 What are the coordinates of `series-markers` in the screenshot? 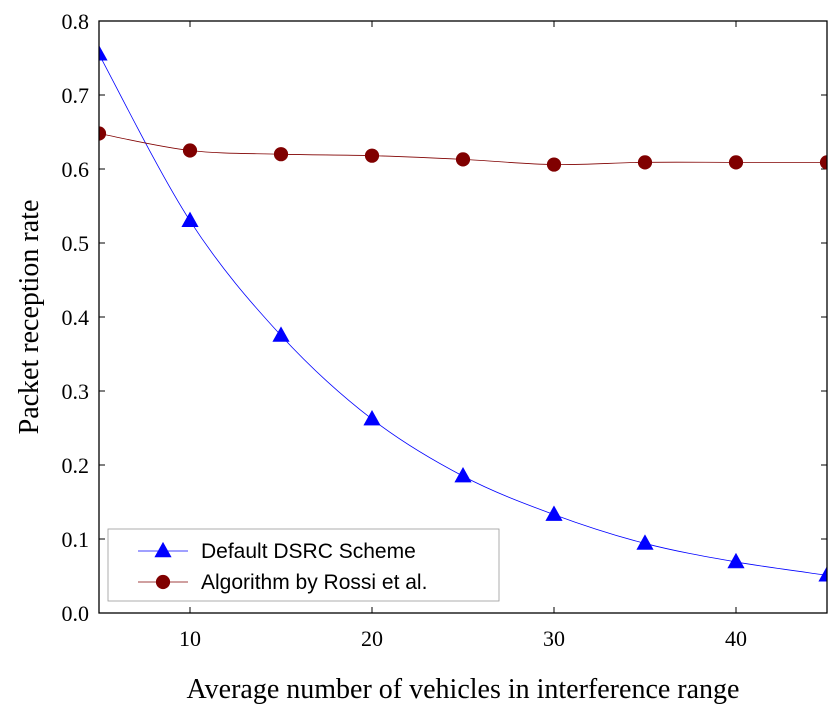 It's located at (463, 149).